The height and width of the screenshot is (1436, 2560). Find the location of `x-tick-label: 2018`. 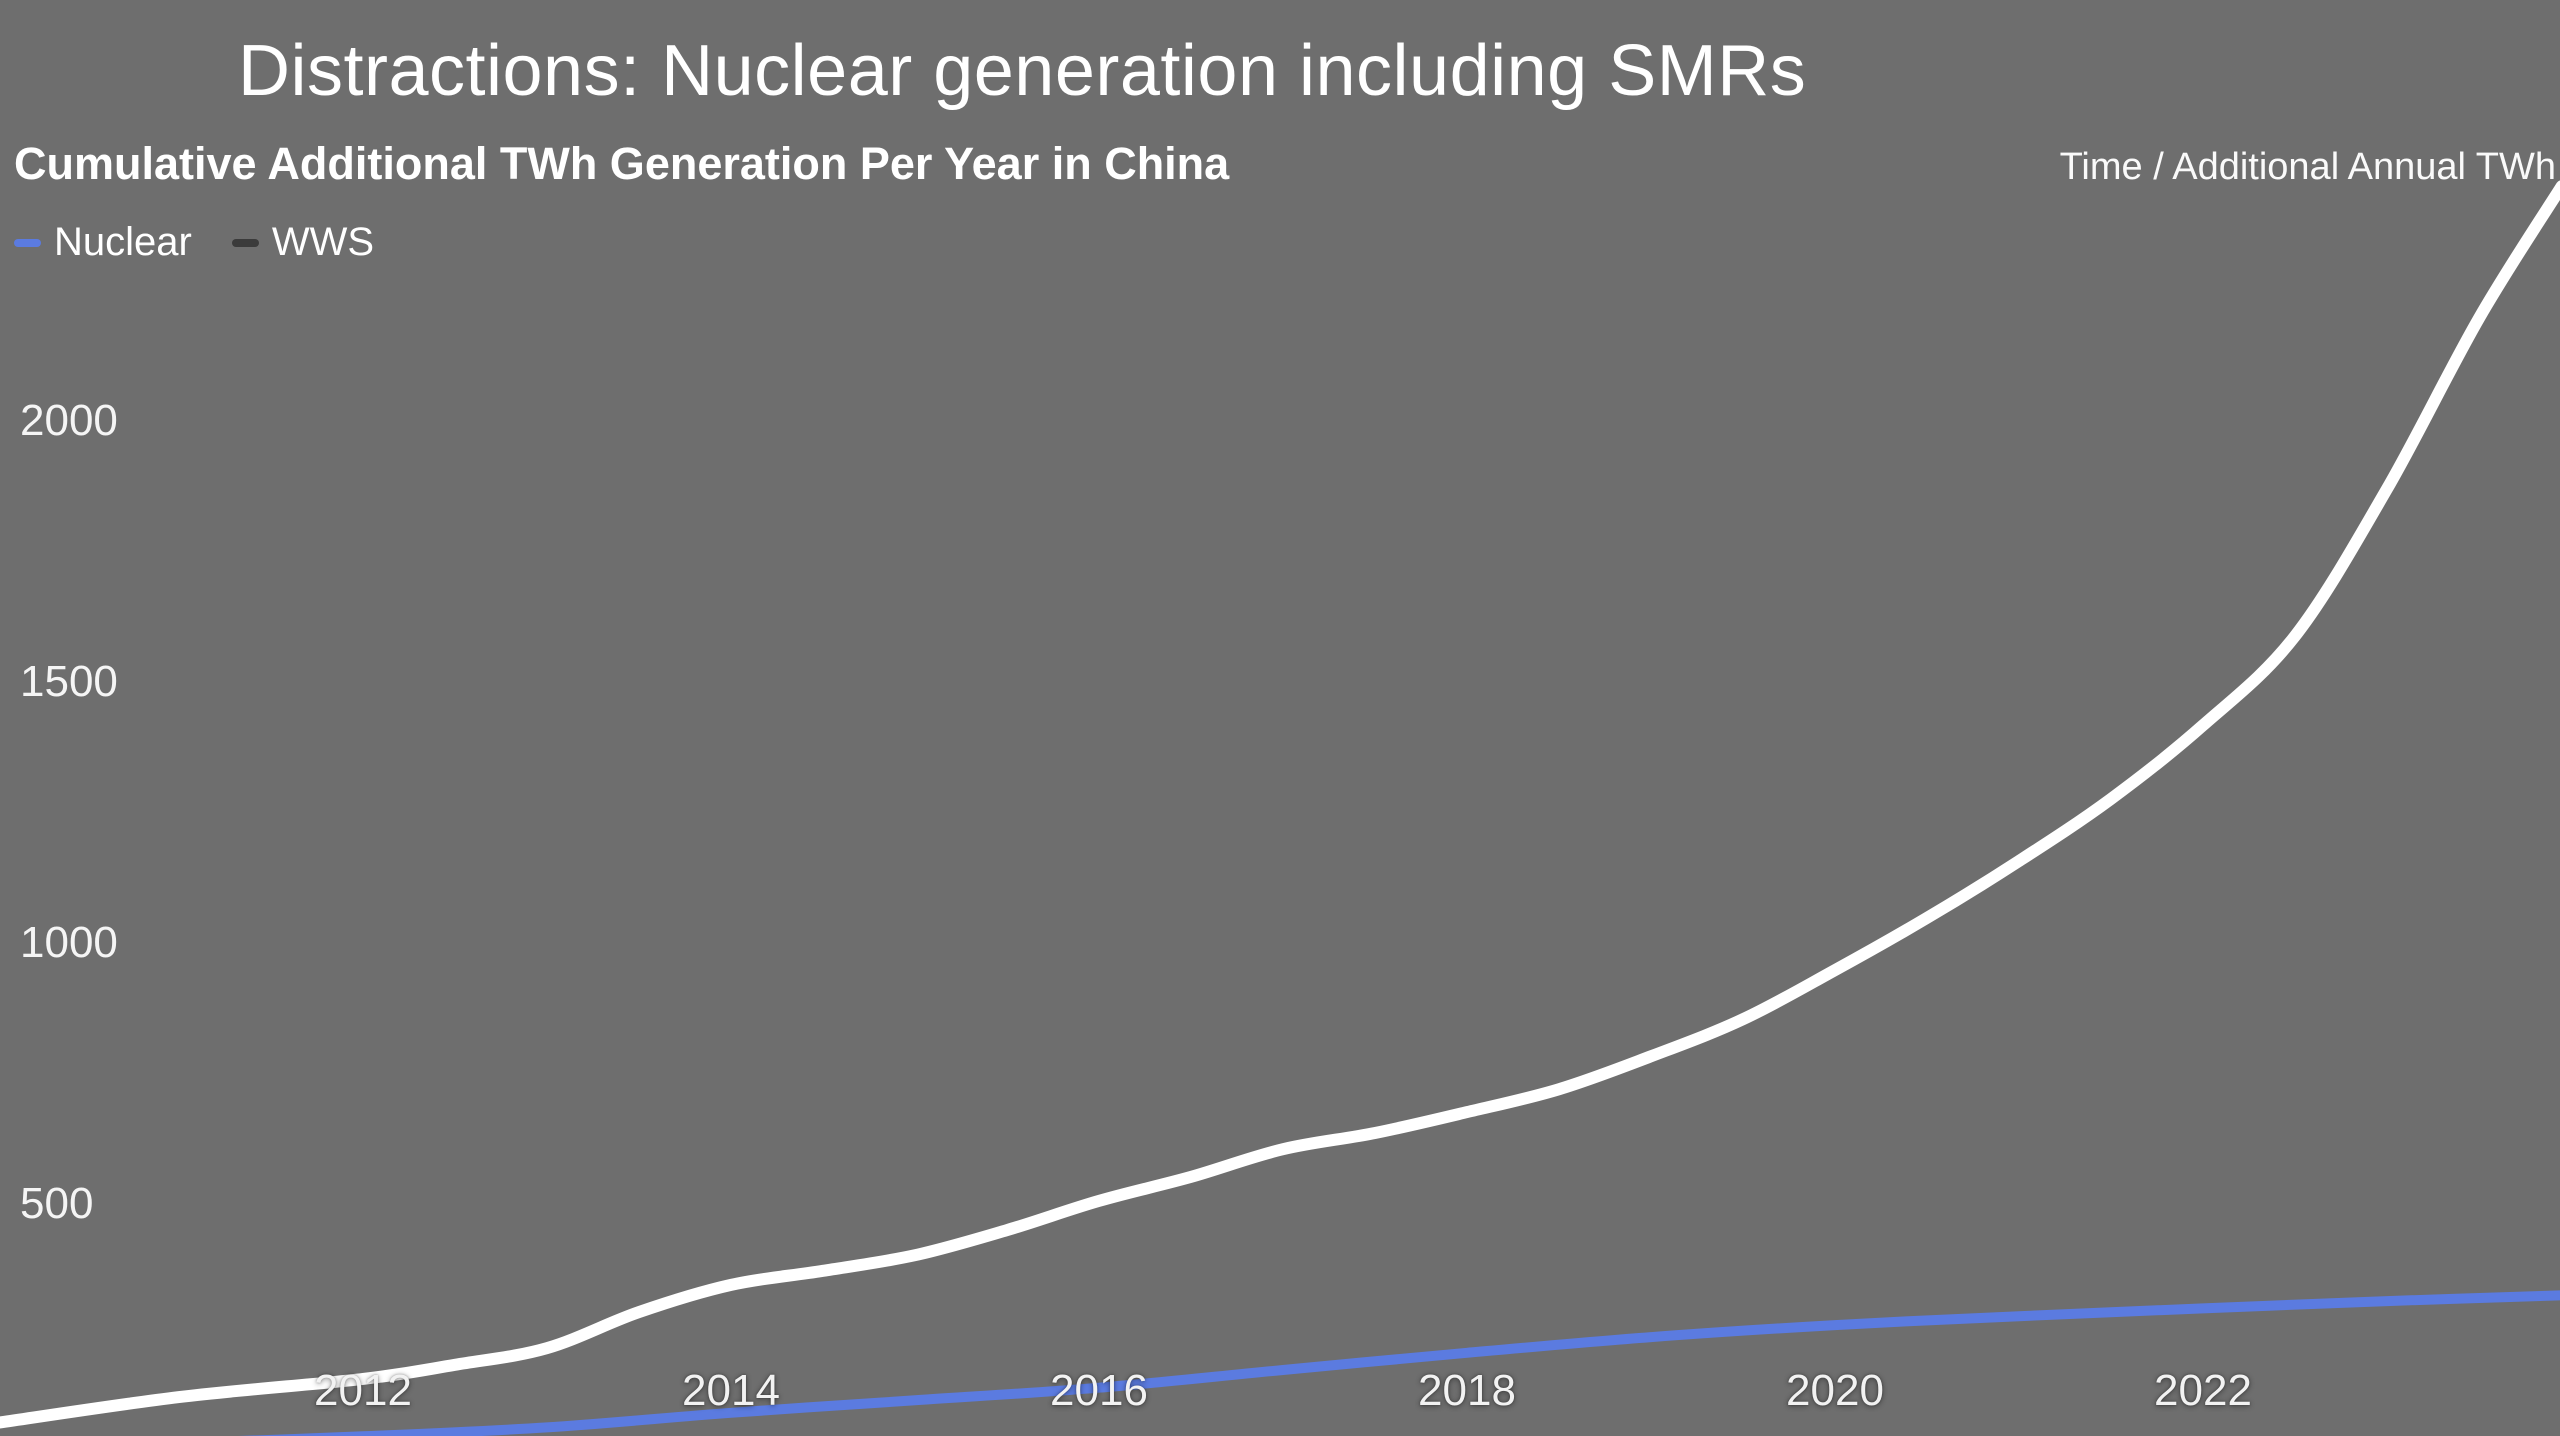

x-tick-label: 2018 is located at coordinates (1467, 1390).